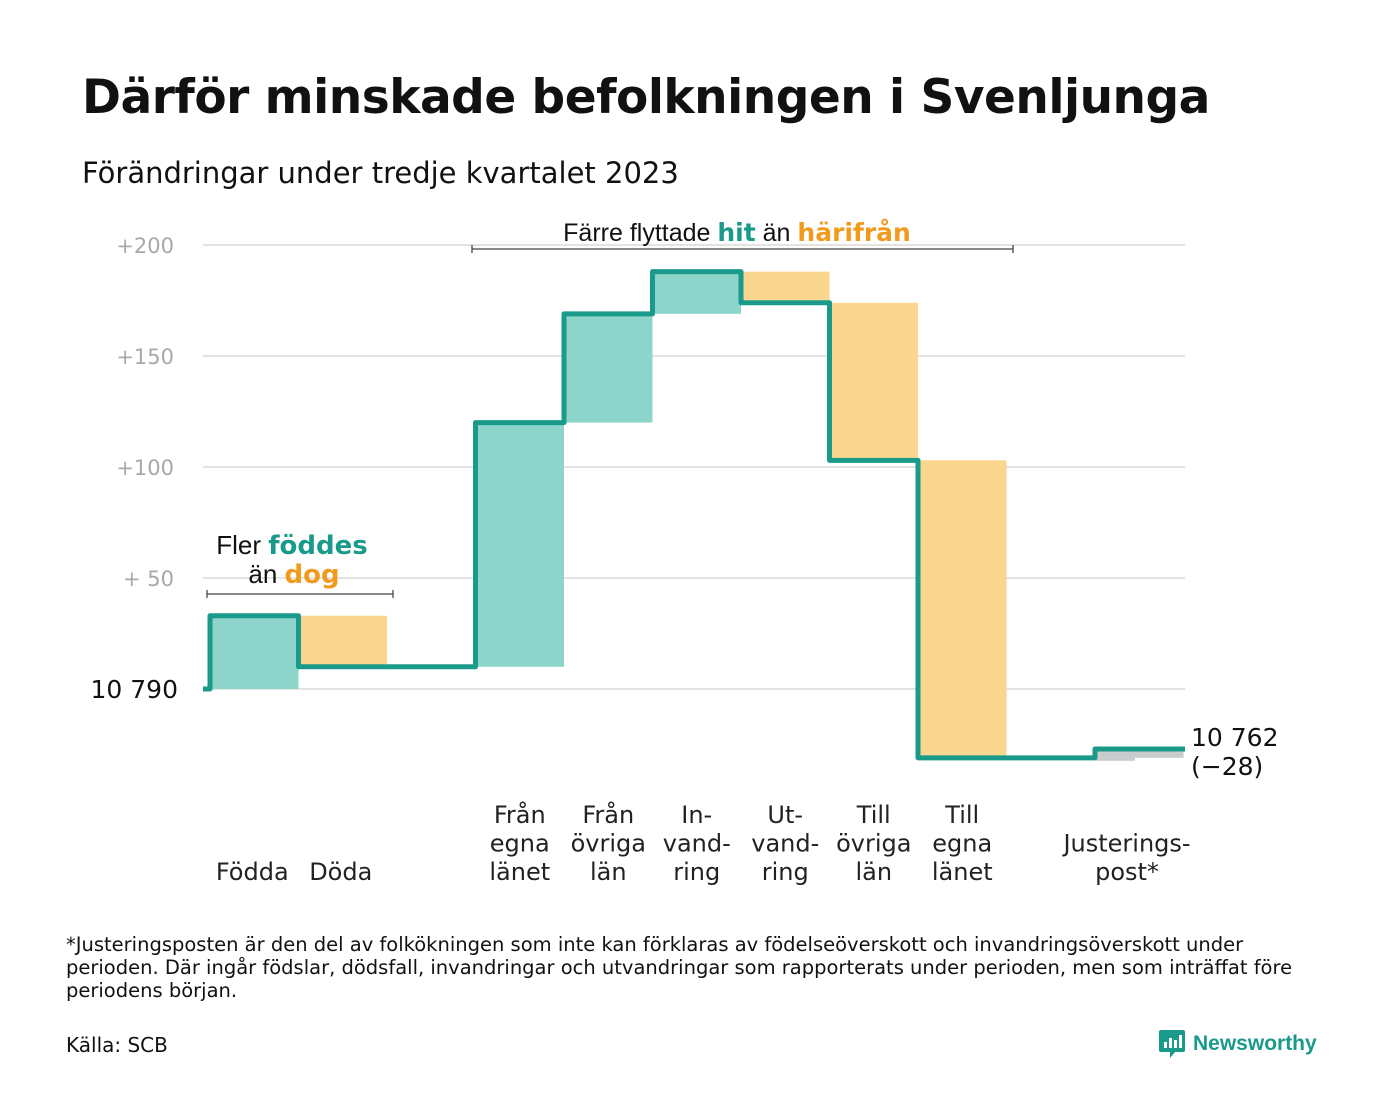 The height and width of the screenshot is (1120, 1400). I want to click on category-label: Från egna länet, so click(519, 843).